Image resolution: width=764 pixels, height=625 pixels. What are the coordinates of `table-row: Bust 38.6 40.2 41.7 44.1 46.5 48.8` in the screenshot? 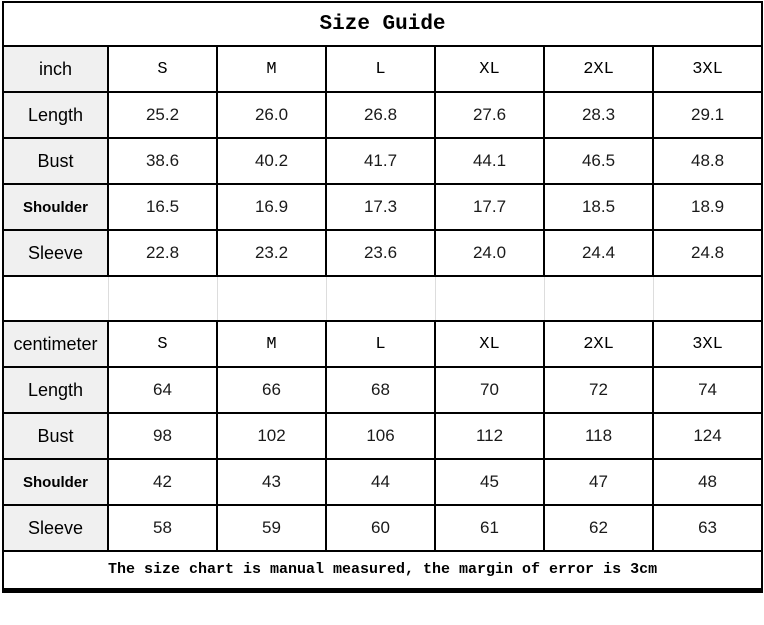 It's located at (383, 161).